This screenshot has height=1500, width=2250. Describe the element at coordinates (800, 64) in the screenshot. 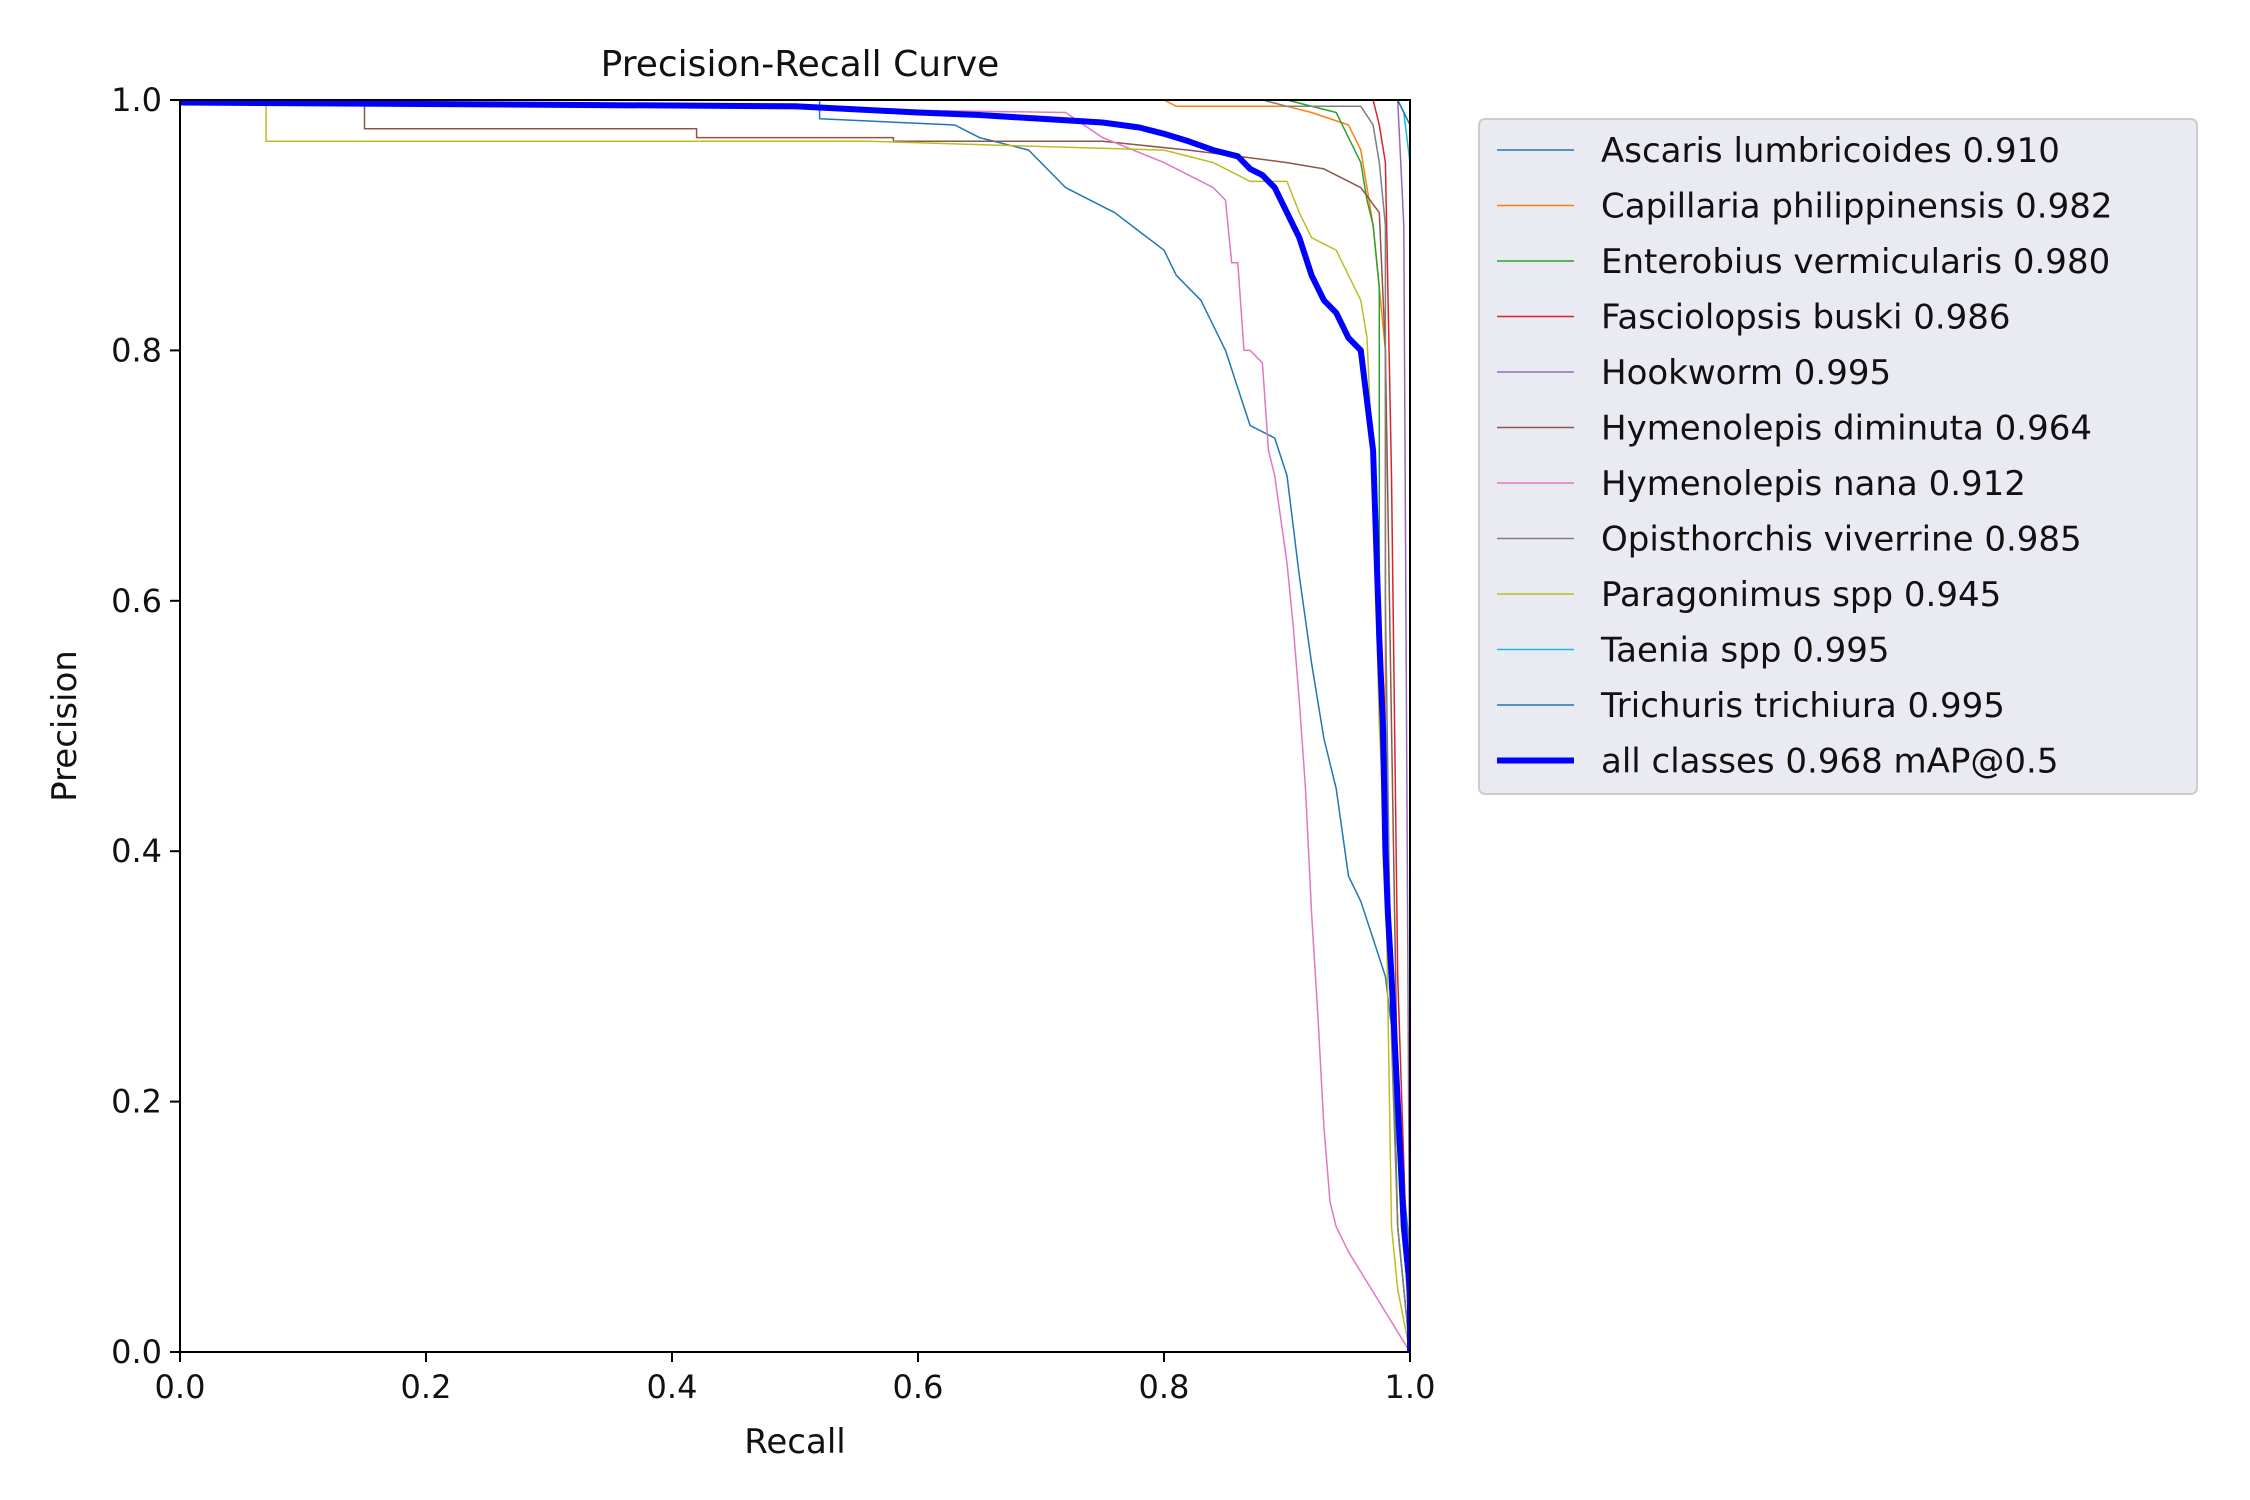

I see `chart-title: Precision-Recall Curve` at that location.